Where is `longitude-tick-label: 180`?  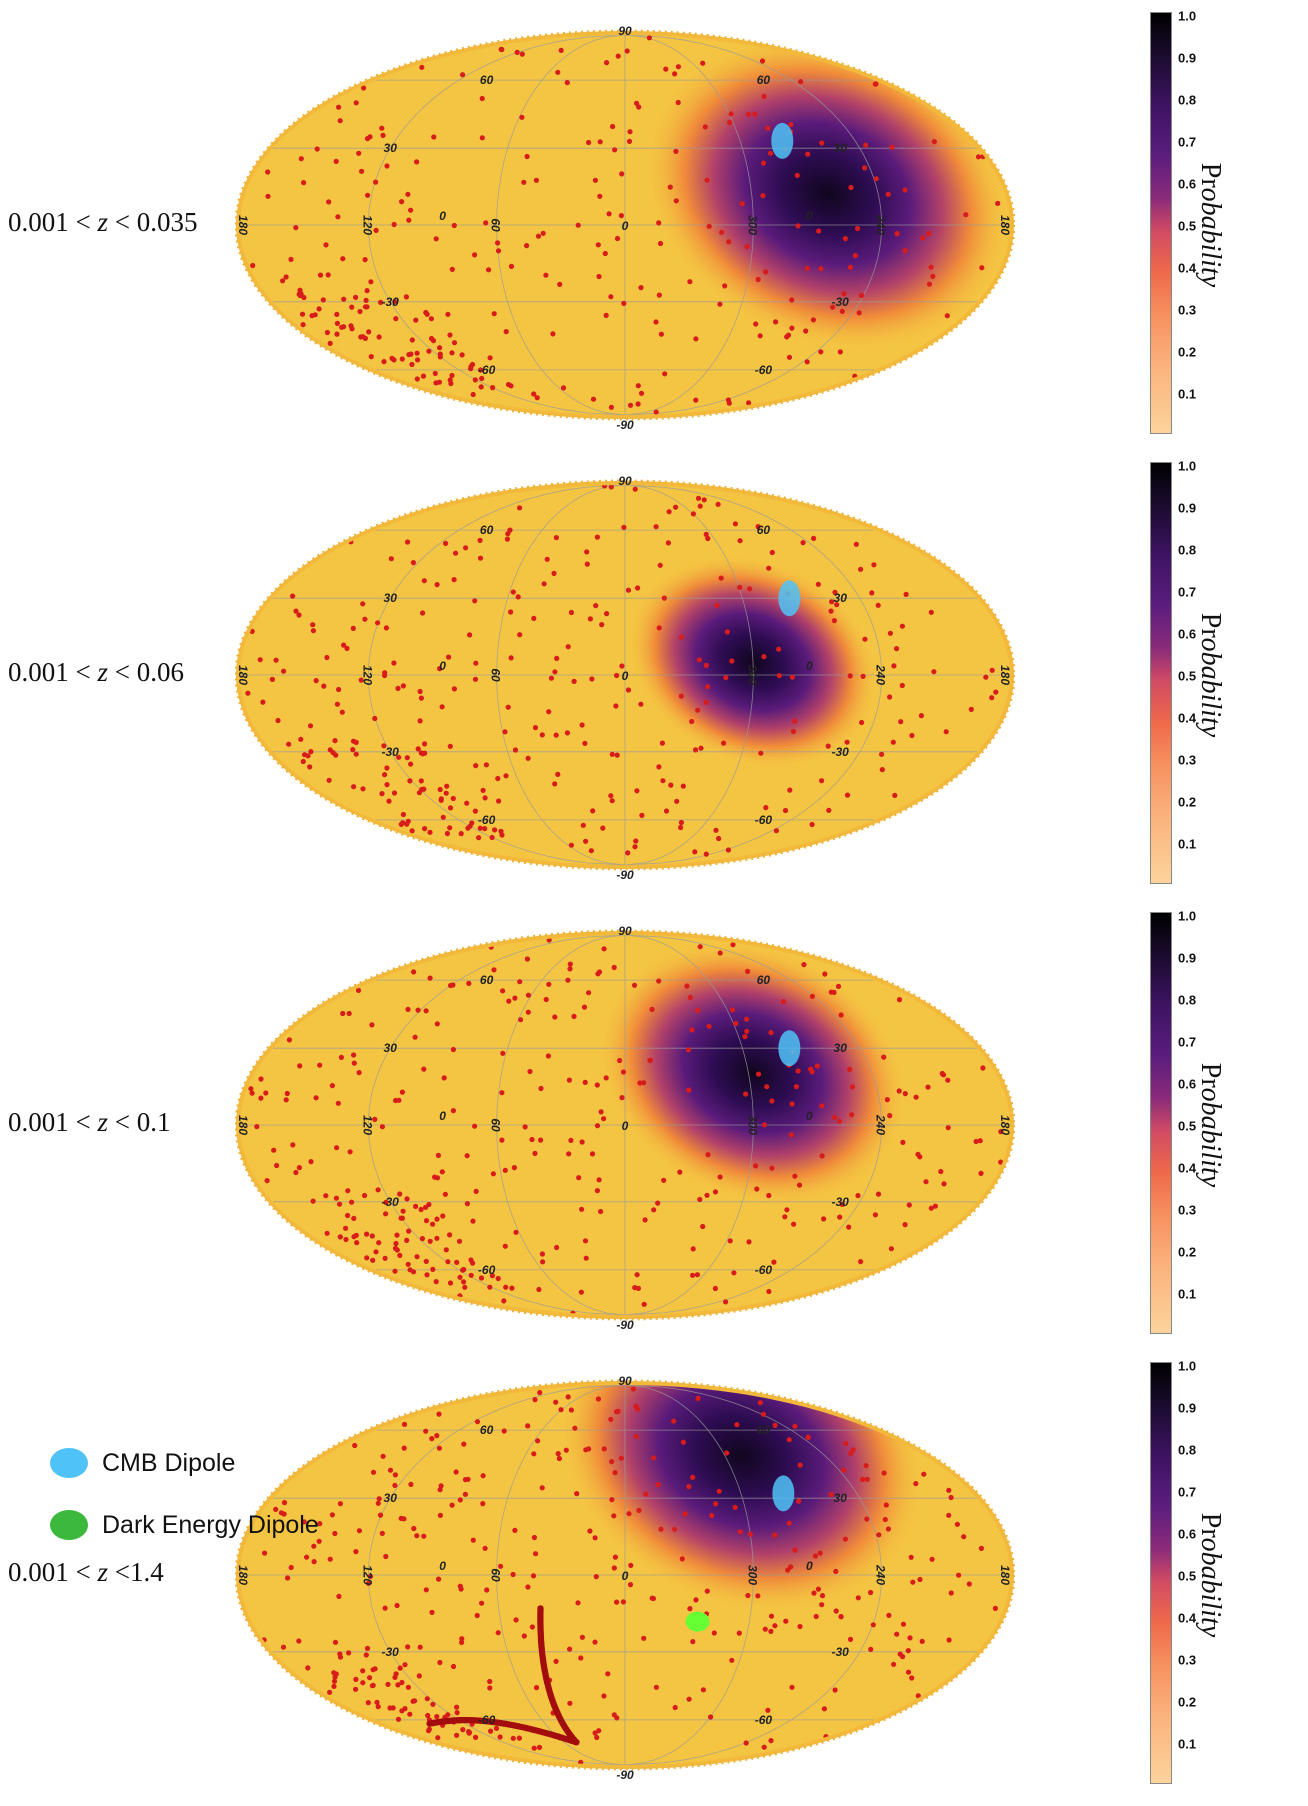 longitude-tick-label: 180 is located at coordinates (243, 225).